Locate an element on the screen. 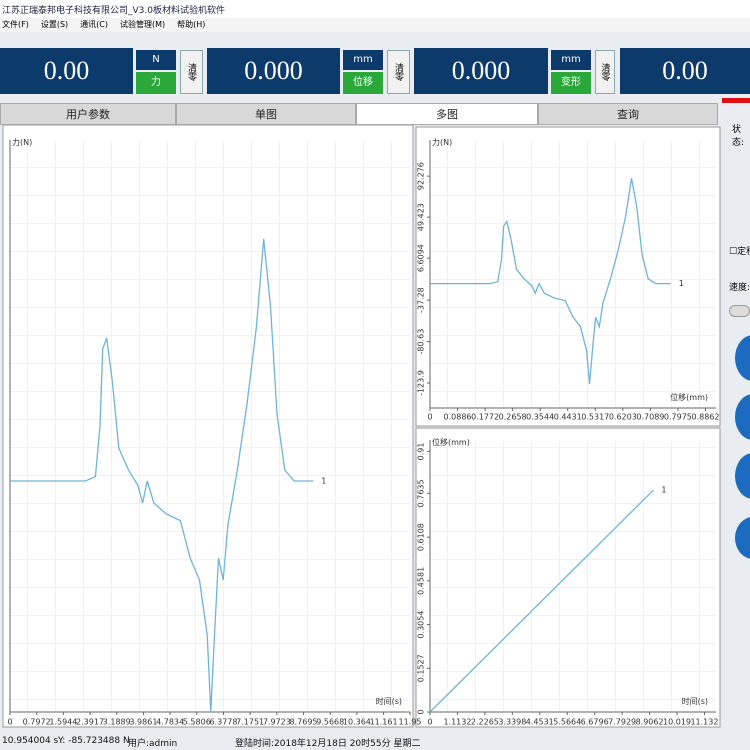  y-tick-label: 0.7635 is located at coordinates (421, 493).